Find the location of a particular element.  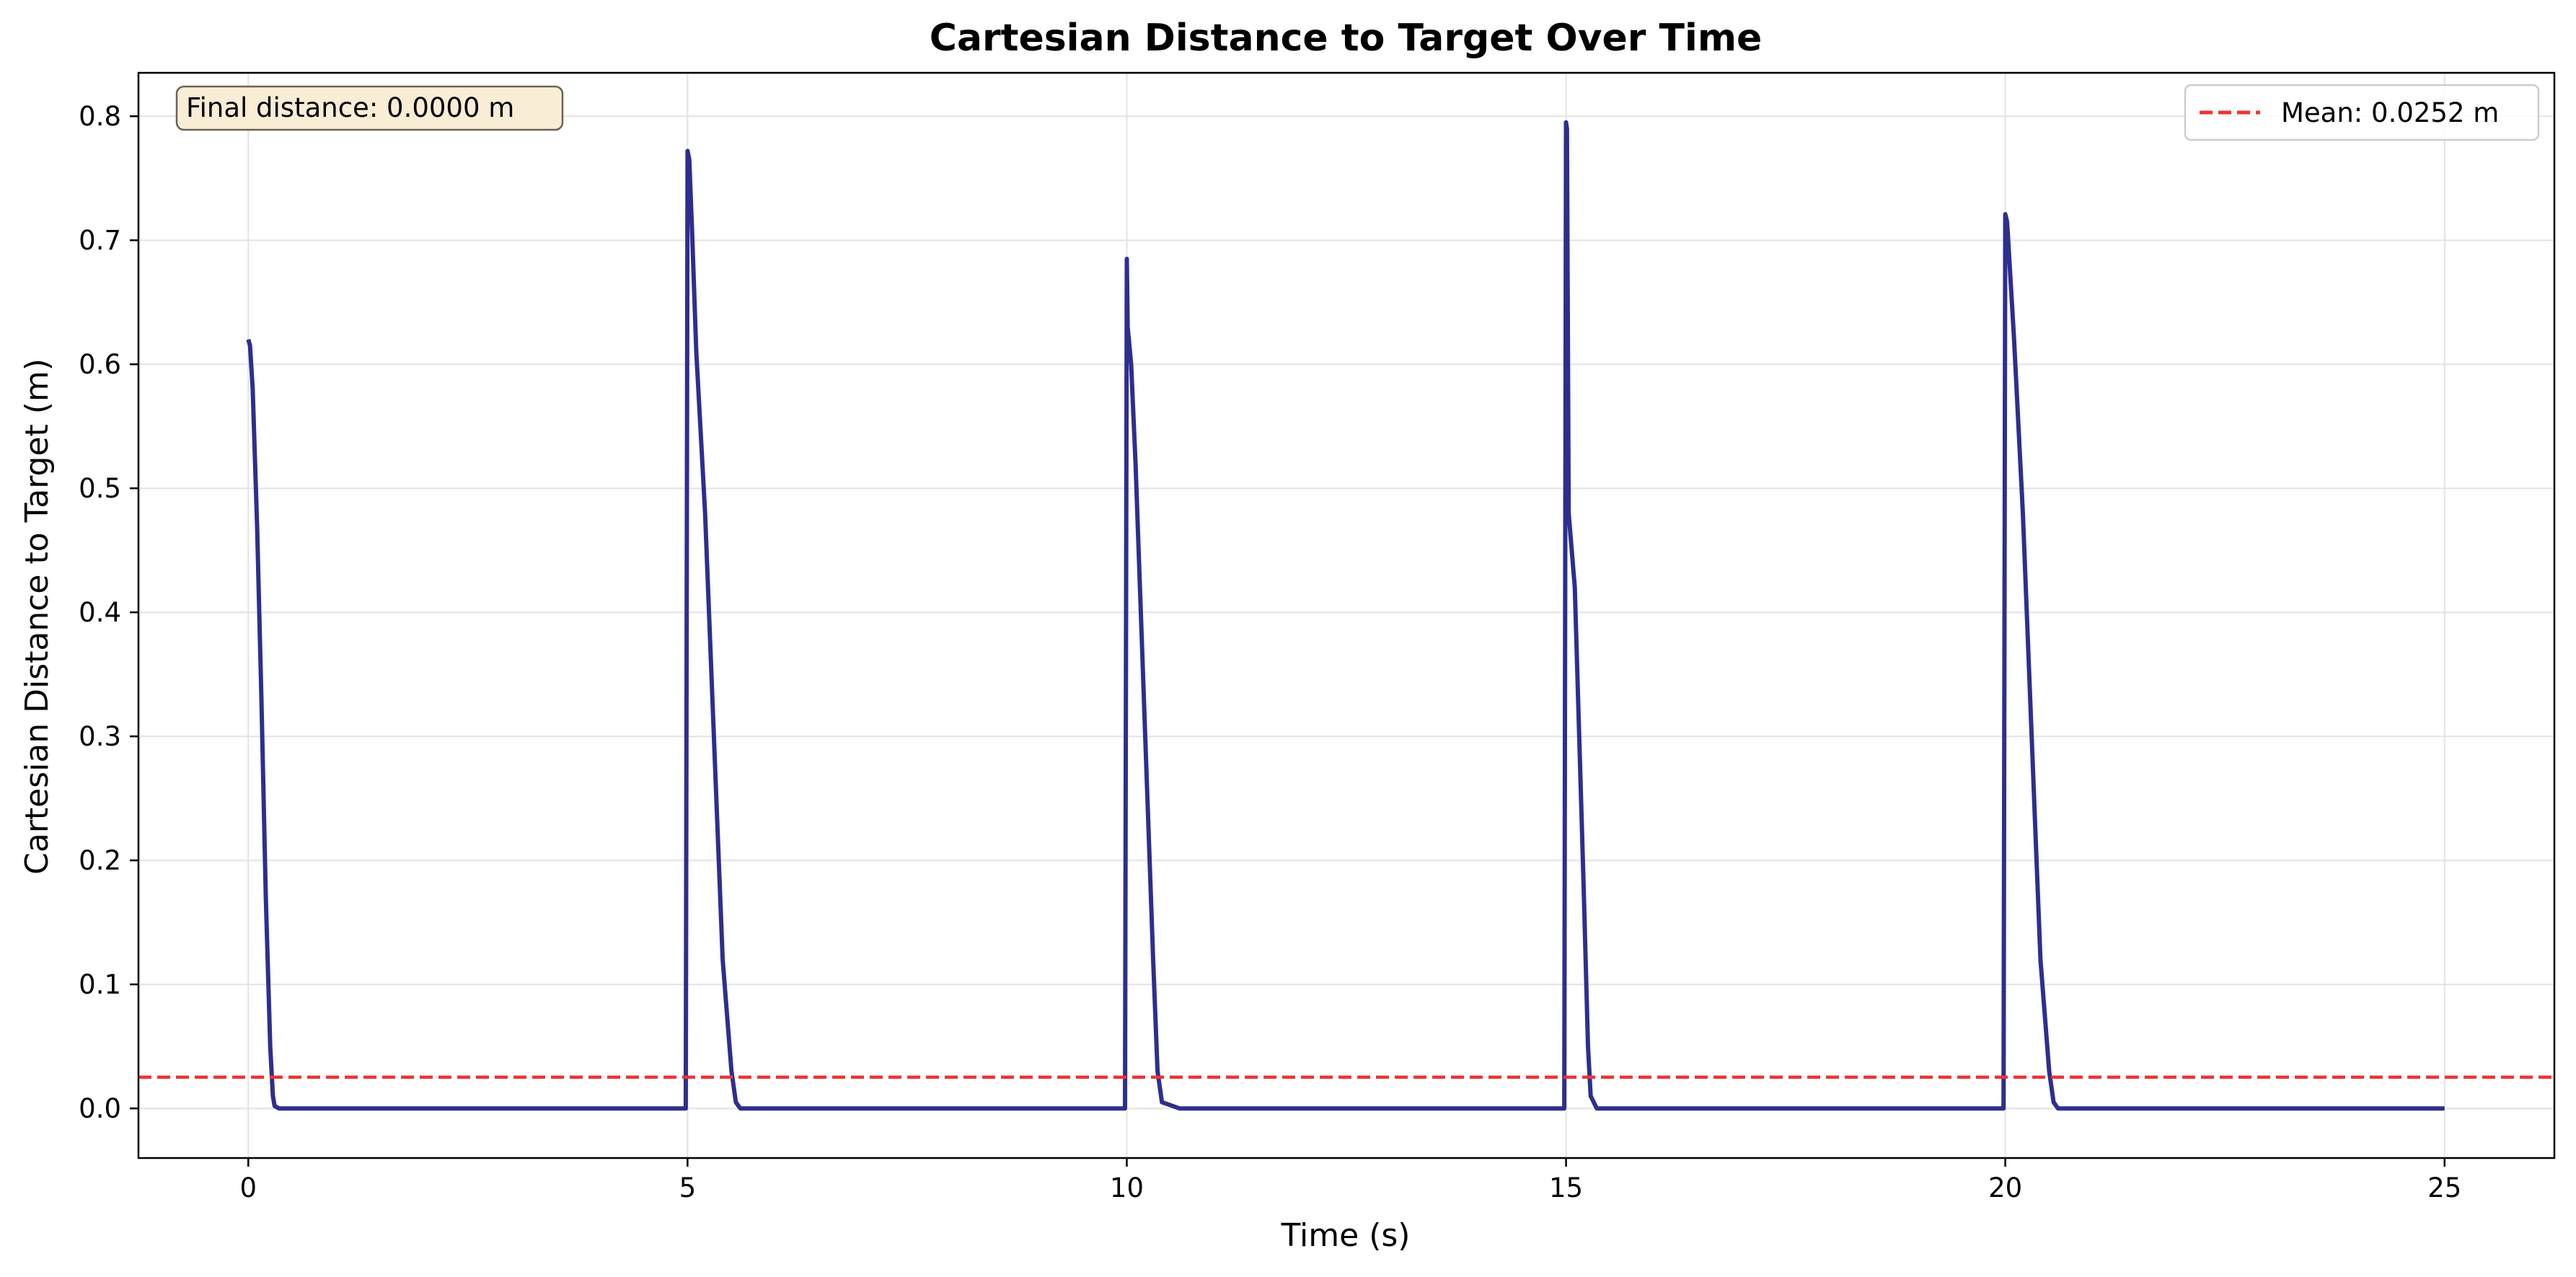

x-tick-label: 15 is located at coordinates (1566, 1187).